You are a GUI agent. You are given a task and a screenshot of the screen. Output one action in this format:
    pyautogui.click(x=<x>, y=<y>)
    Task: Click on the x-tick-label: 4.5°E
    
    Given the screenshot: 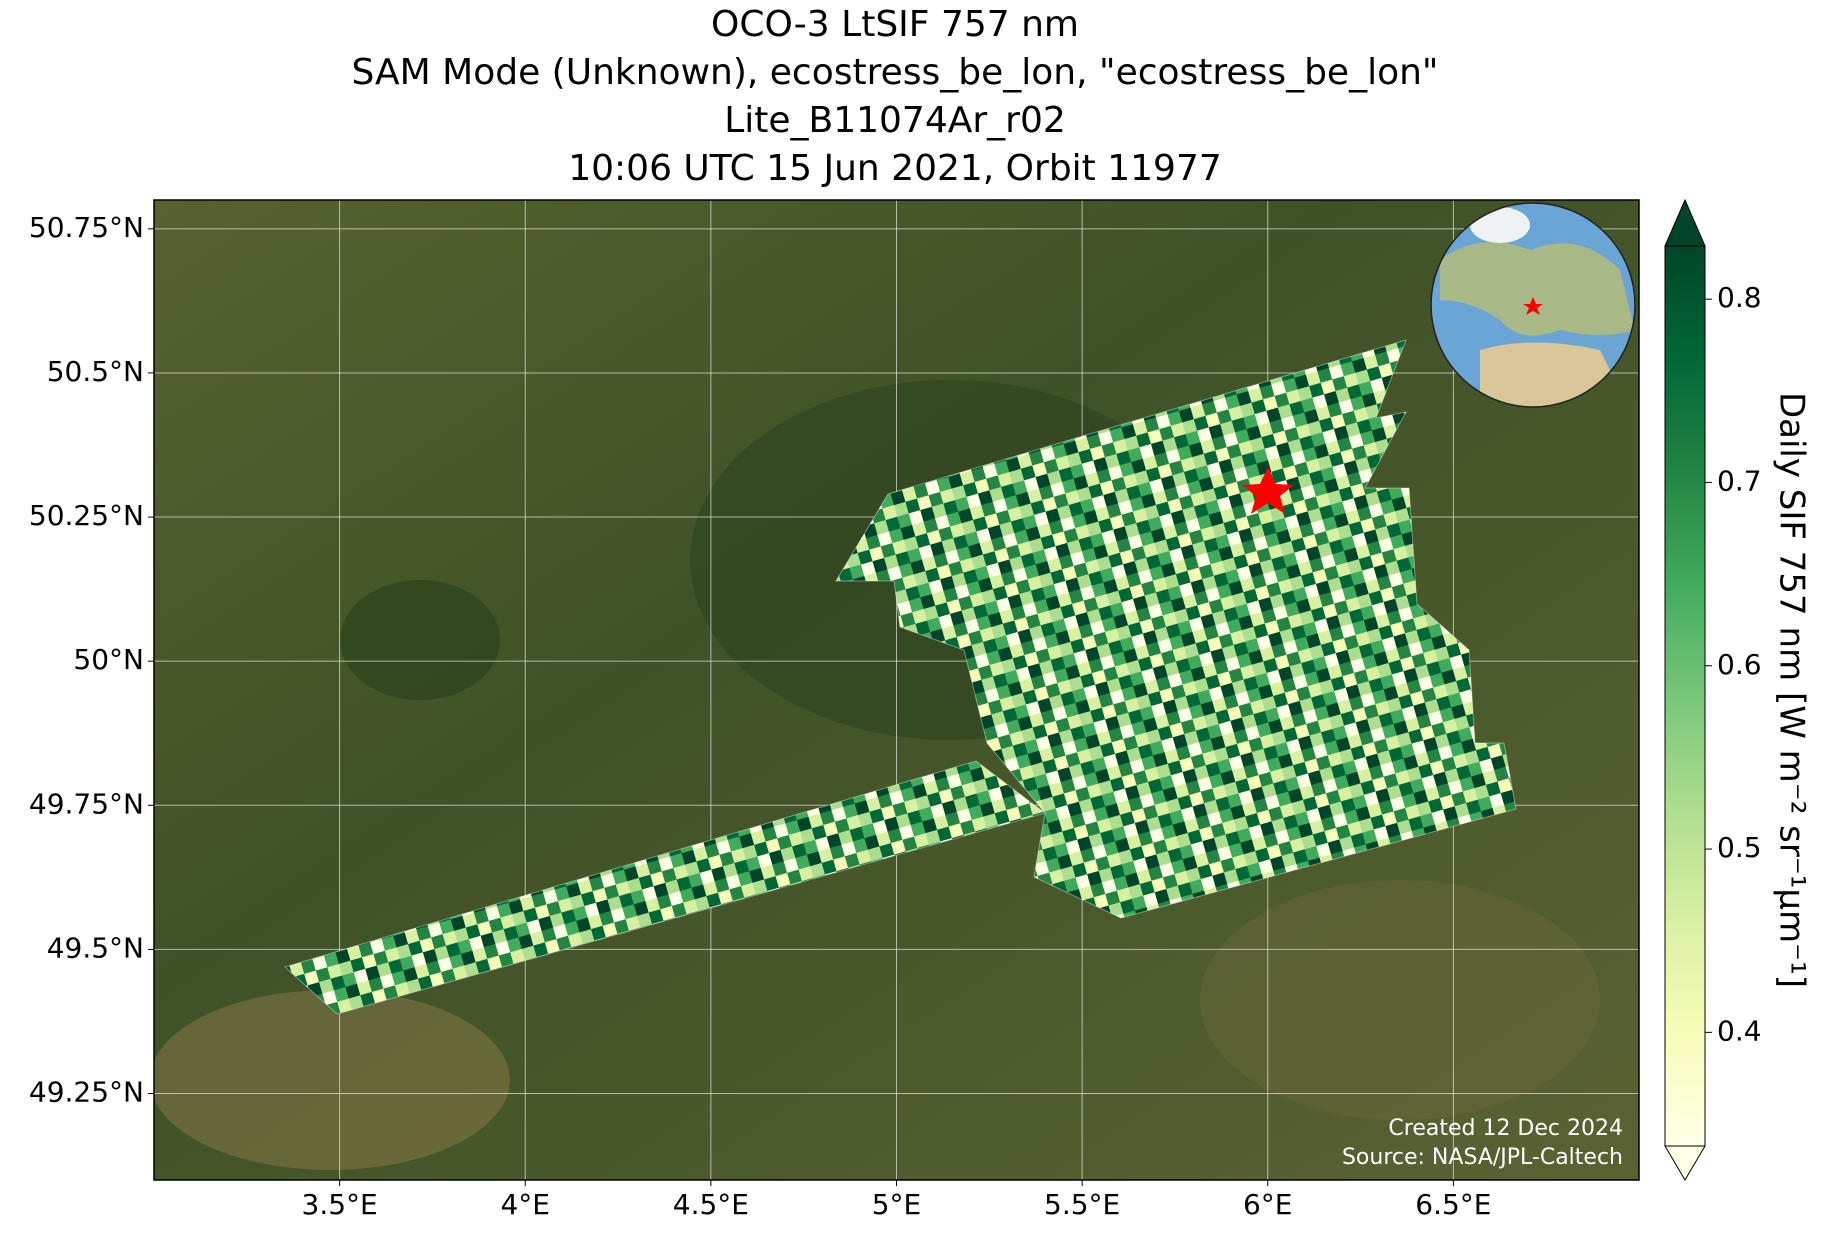 What is the action you would take?
    pyautogui.click(x=711, y=1204)
    